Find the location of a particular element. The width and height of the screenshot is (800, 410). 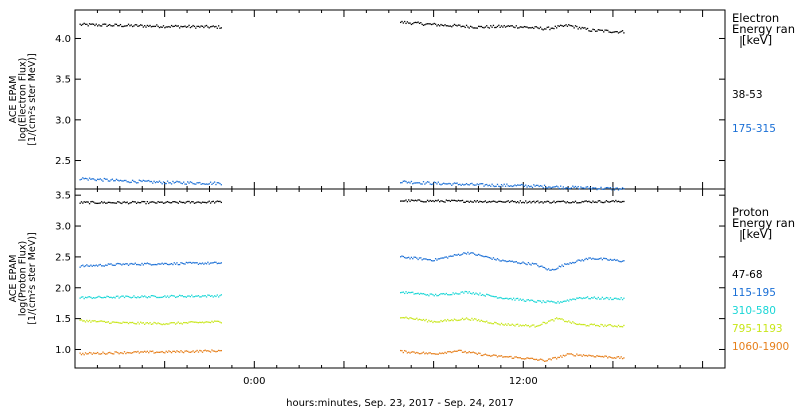

proton-series-310-580-segment is located at coordinates (150, 297).